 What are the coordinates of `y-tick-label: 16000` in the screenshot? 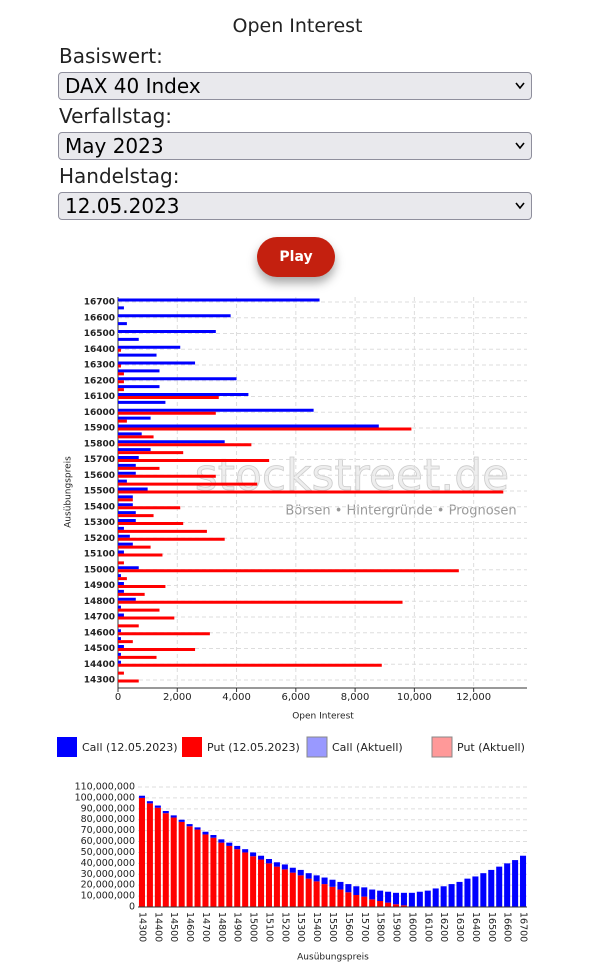 It's located at (99, 413).